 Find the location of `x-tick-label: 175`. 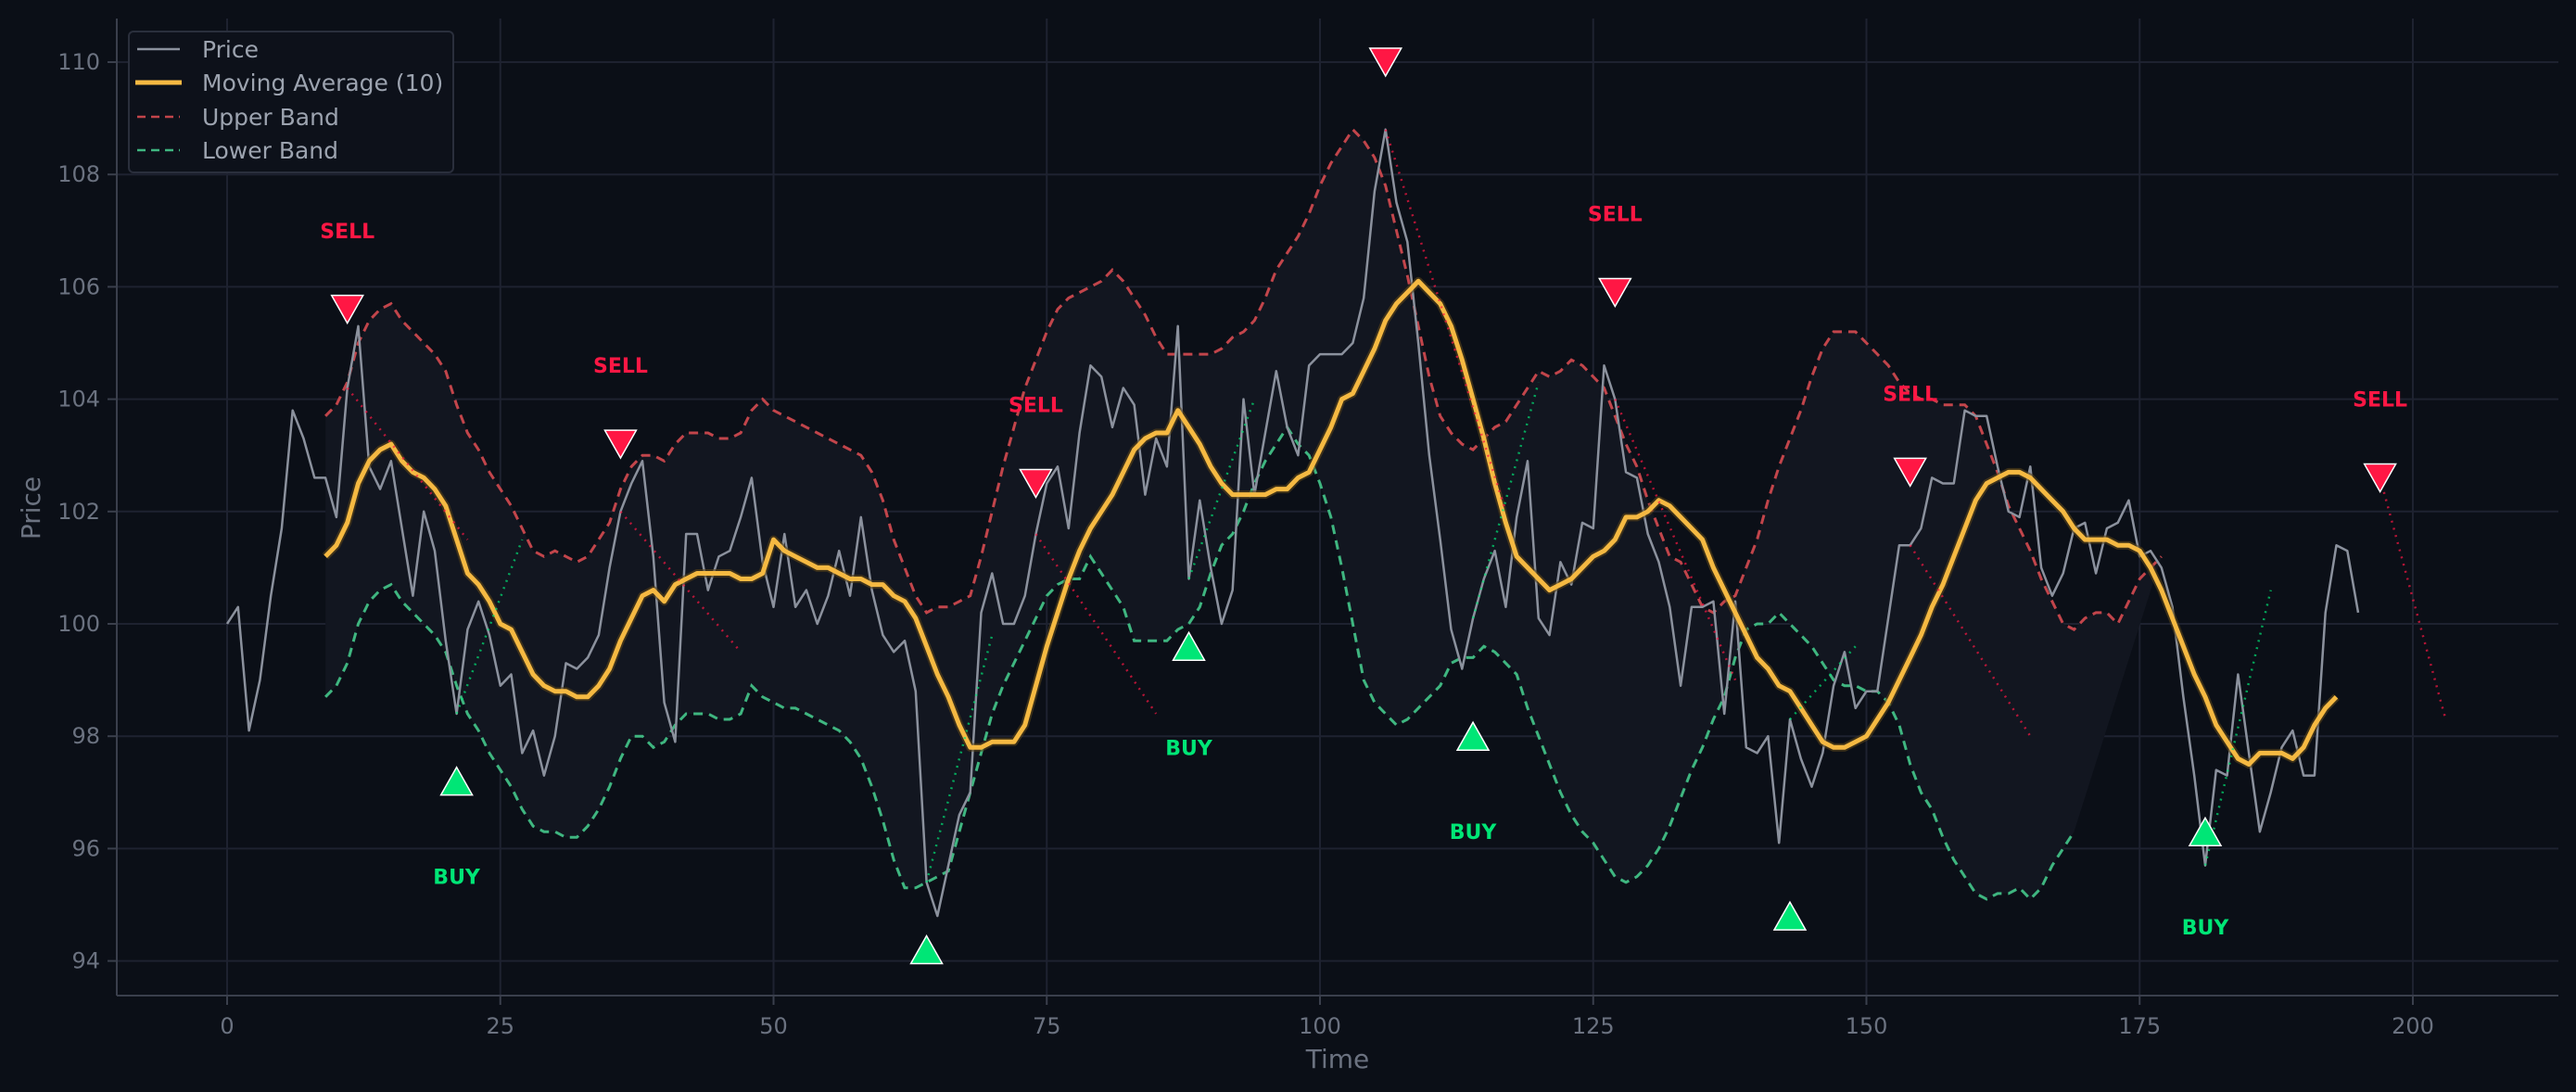

x-tick-label: 175 is located at coordinates (2139, 1026).